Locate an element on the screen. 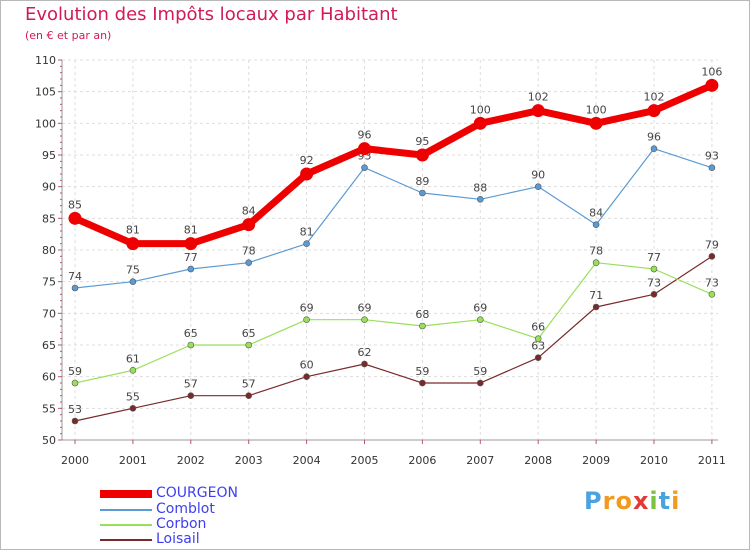 This screenshot has height=550, width=750. data-label-courgeon: 102 is located at coordinates (654, 97).